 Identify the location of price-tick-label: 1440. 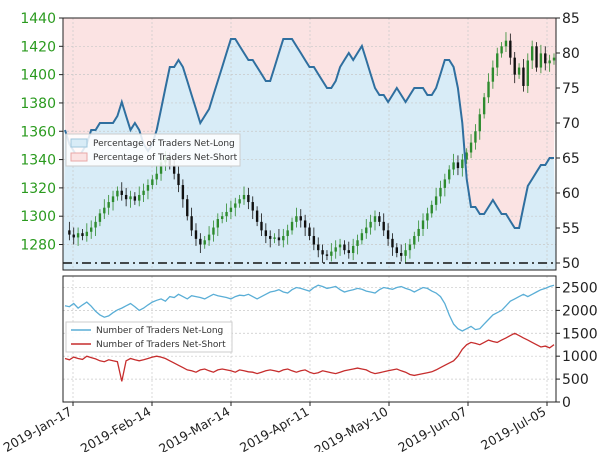
(38, 19).